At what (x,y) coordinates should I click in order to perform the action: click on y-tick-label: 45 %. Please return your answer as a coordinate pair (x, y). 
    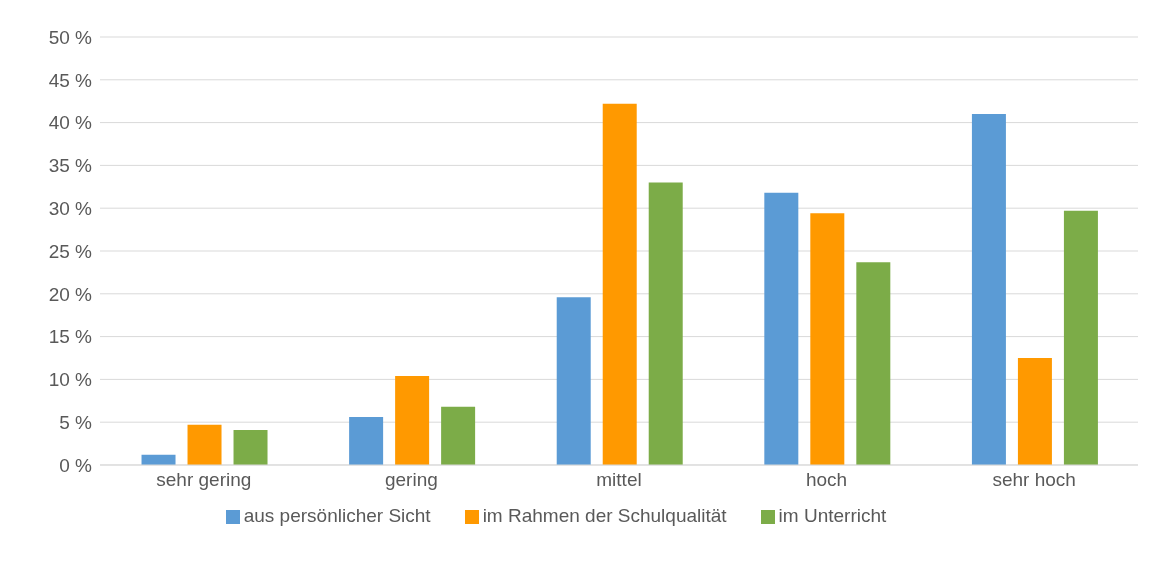
    Looking at the image, I should click on (70, 80).